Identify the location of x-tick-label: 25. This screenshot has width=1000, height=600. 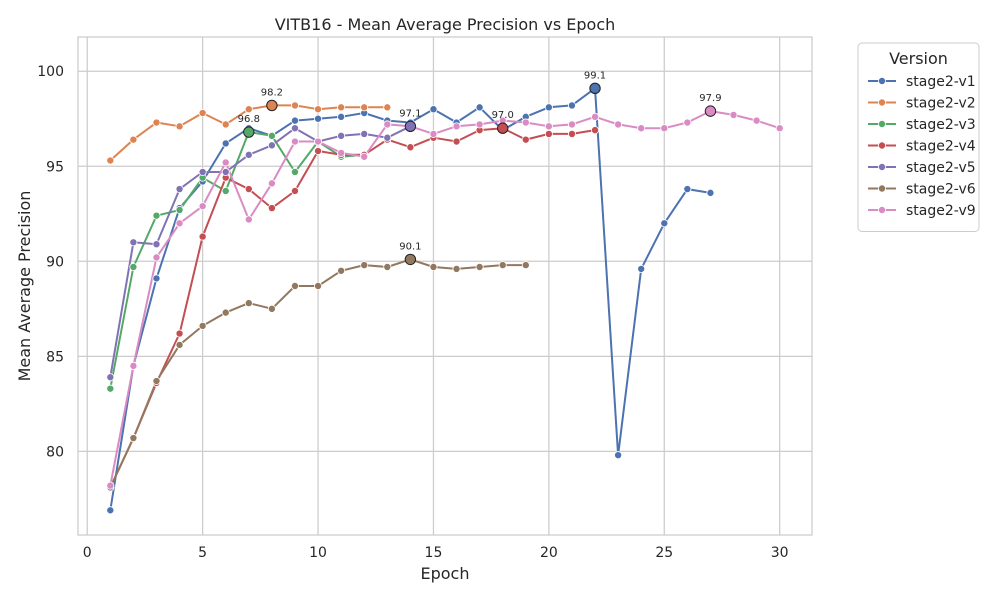
(664, 553).